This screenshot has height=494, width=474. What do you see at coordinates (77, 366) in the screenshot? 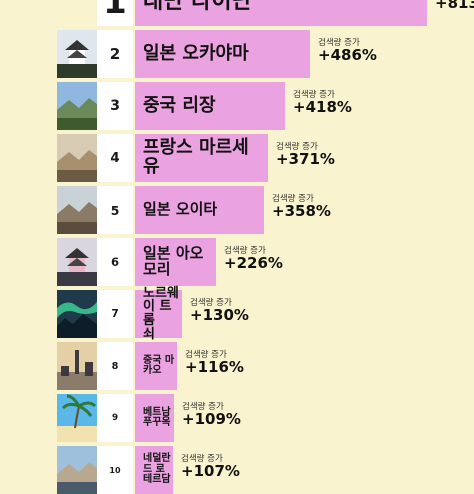
I see `tower-city-photo` at bounding box center [77, 366].